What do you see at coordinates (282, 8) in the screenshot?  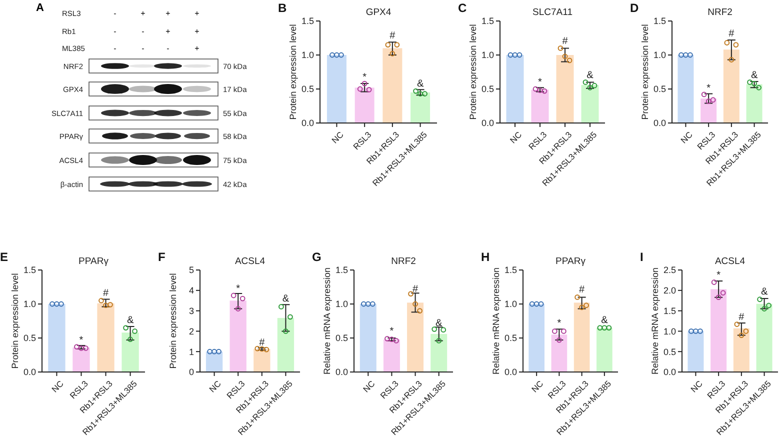 I see `text: B` at bounding box center [282, 8].